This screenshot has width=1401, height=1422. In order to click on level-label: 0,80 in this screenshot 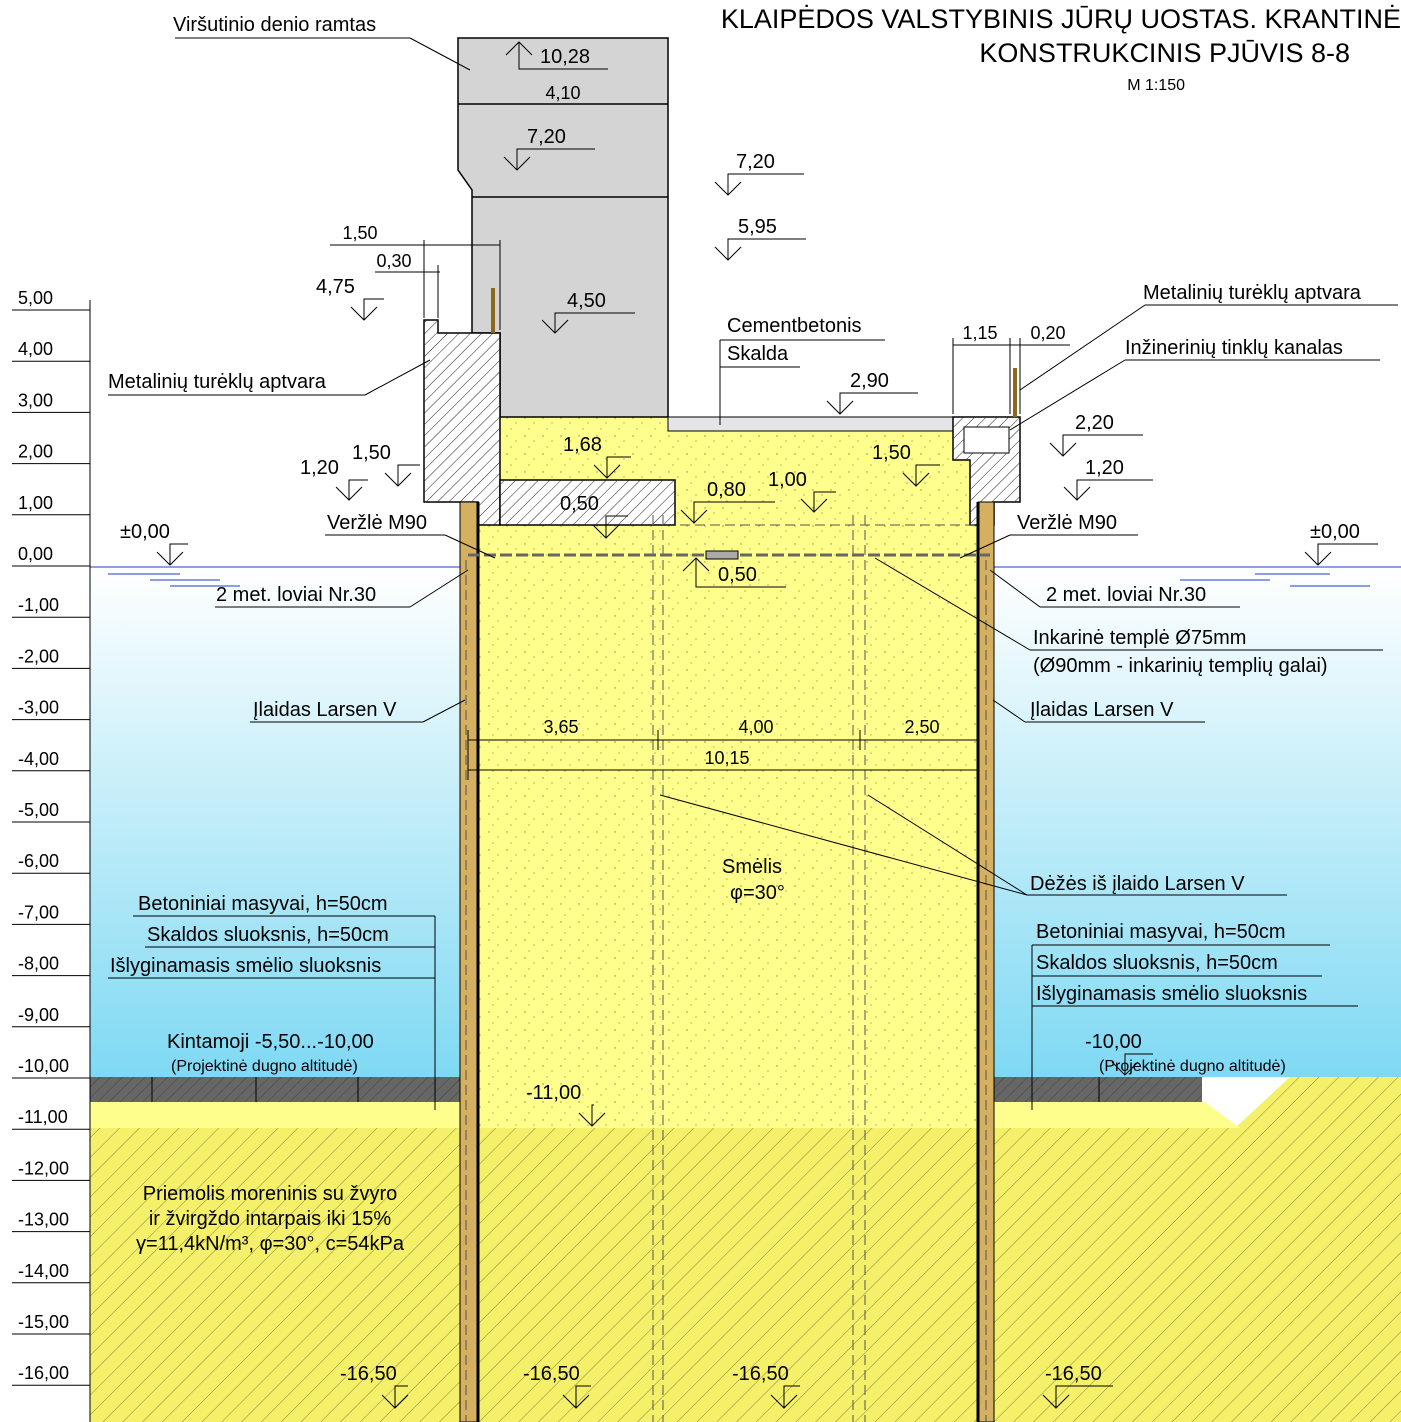, I will do `click(726, 490)`.